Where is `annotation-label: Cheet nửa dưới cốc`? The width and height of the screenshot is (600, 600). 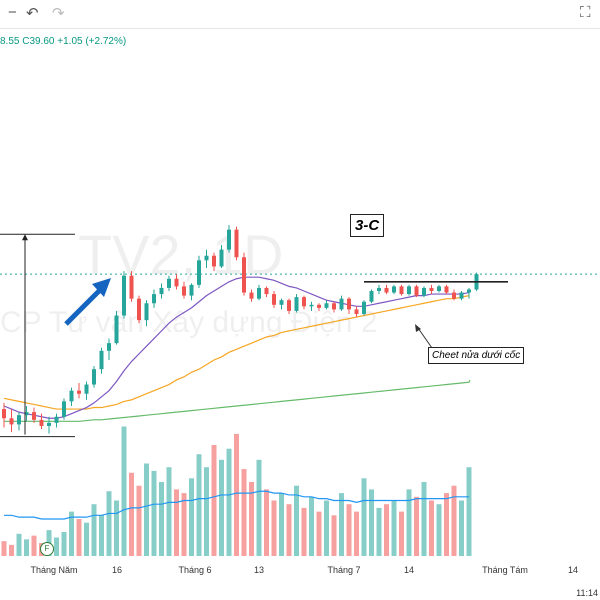
annotation-label: Cheet nửa dưới cốc is located at coordinates (476, 355).